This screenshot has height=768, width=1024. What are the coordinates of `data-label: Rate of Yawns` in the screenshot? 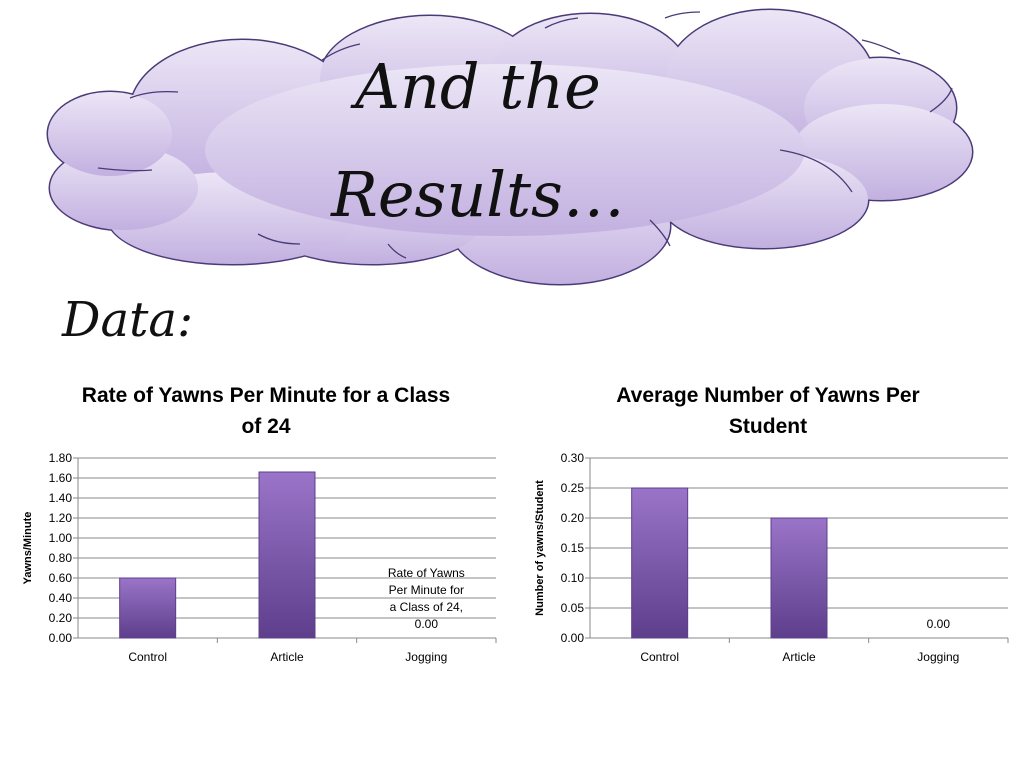 It's located at (426, 573).